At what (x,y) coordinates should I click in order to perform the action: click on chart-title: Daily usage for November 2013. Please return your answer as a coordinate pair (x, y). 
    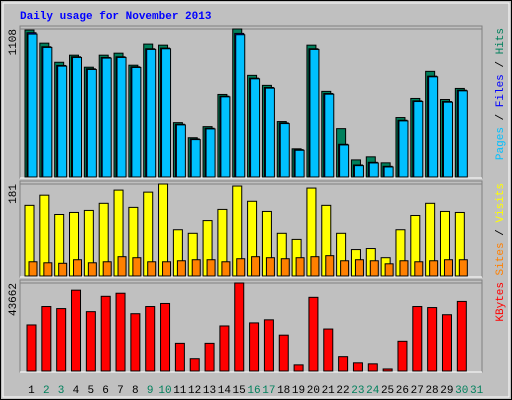
    Looking at the image, I should click on (116, 17).